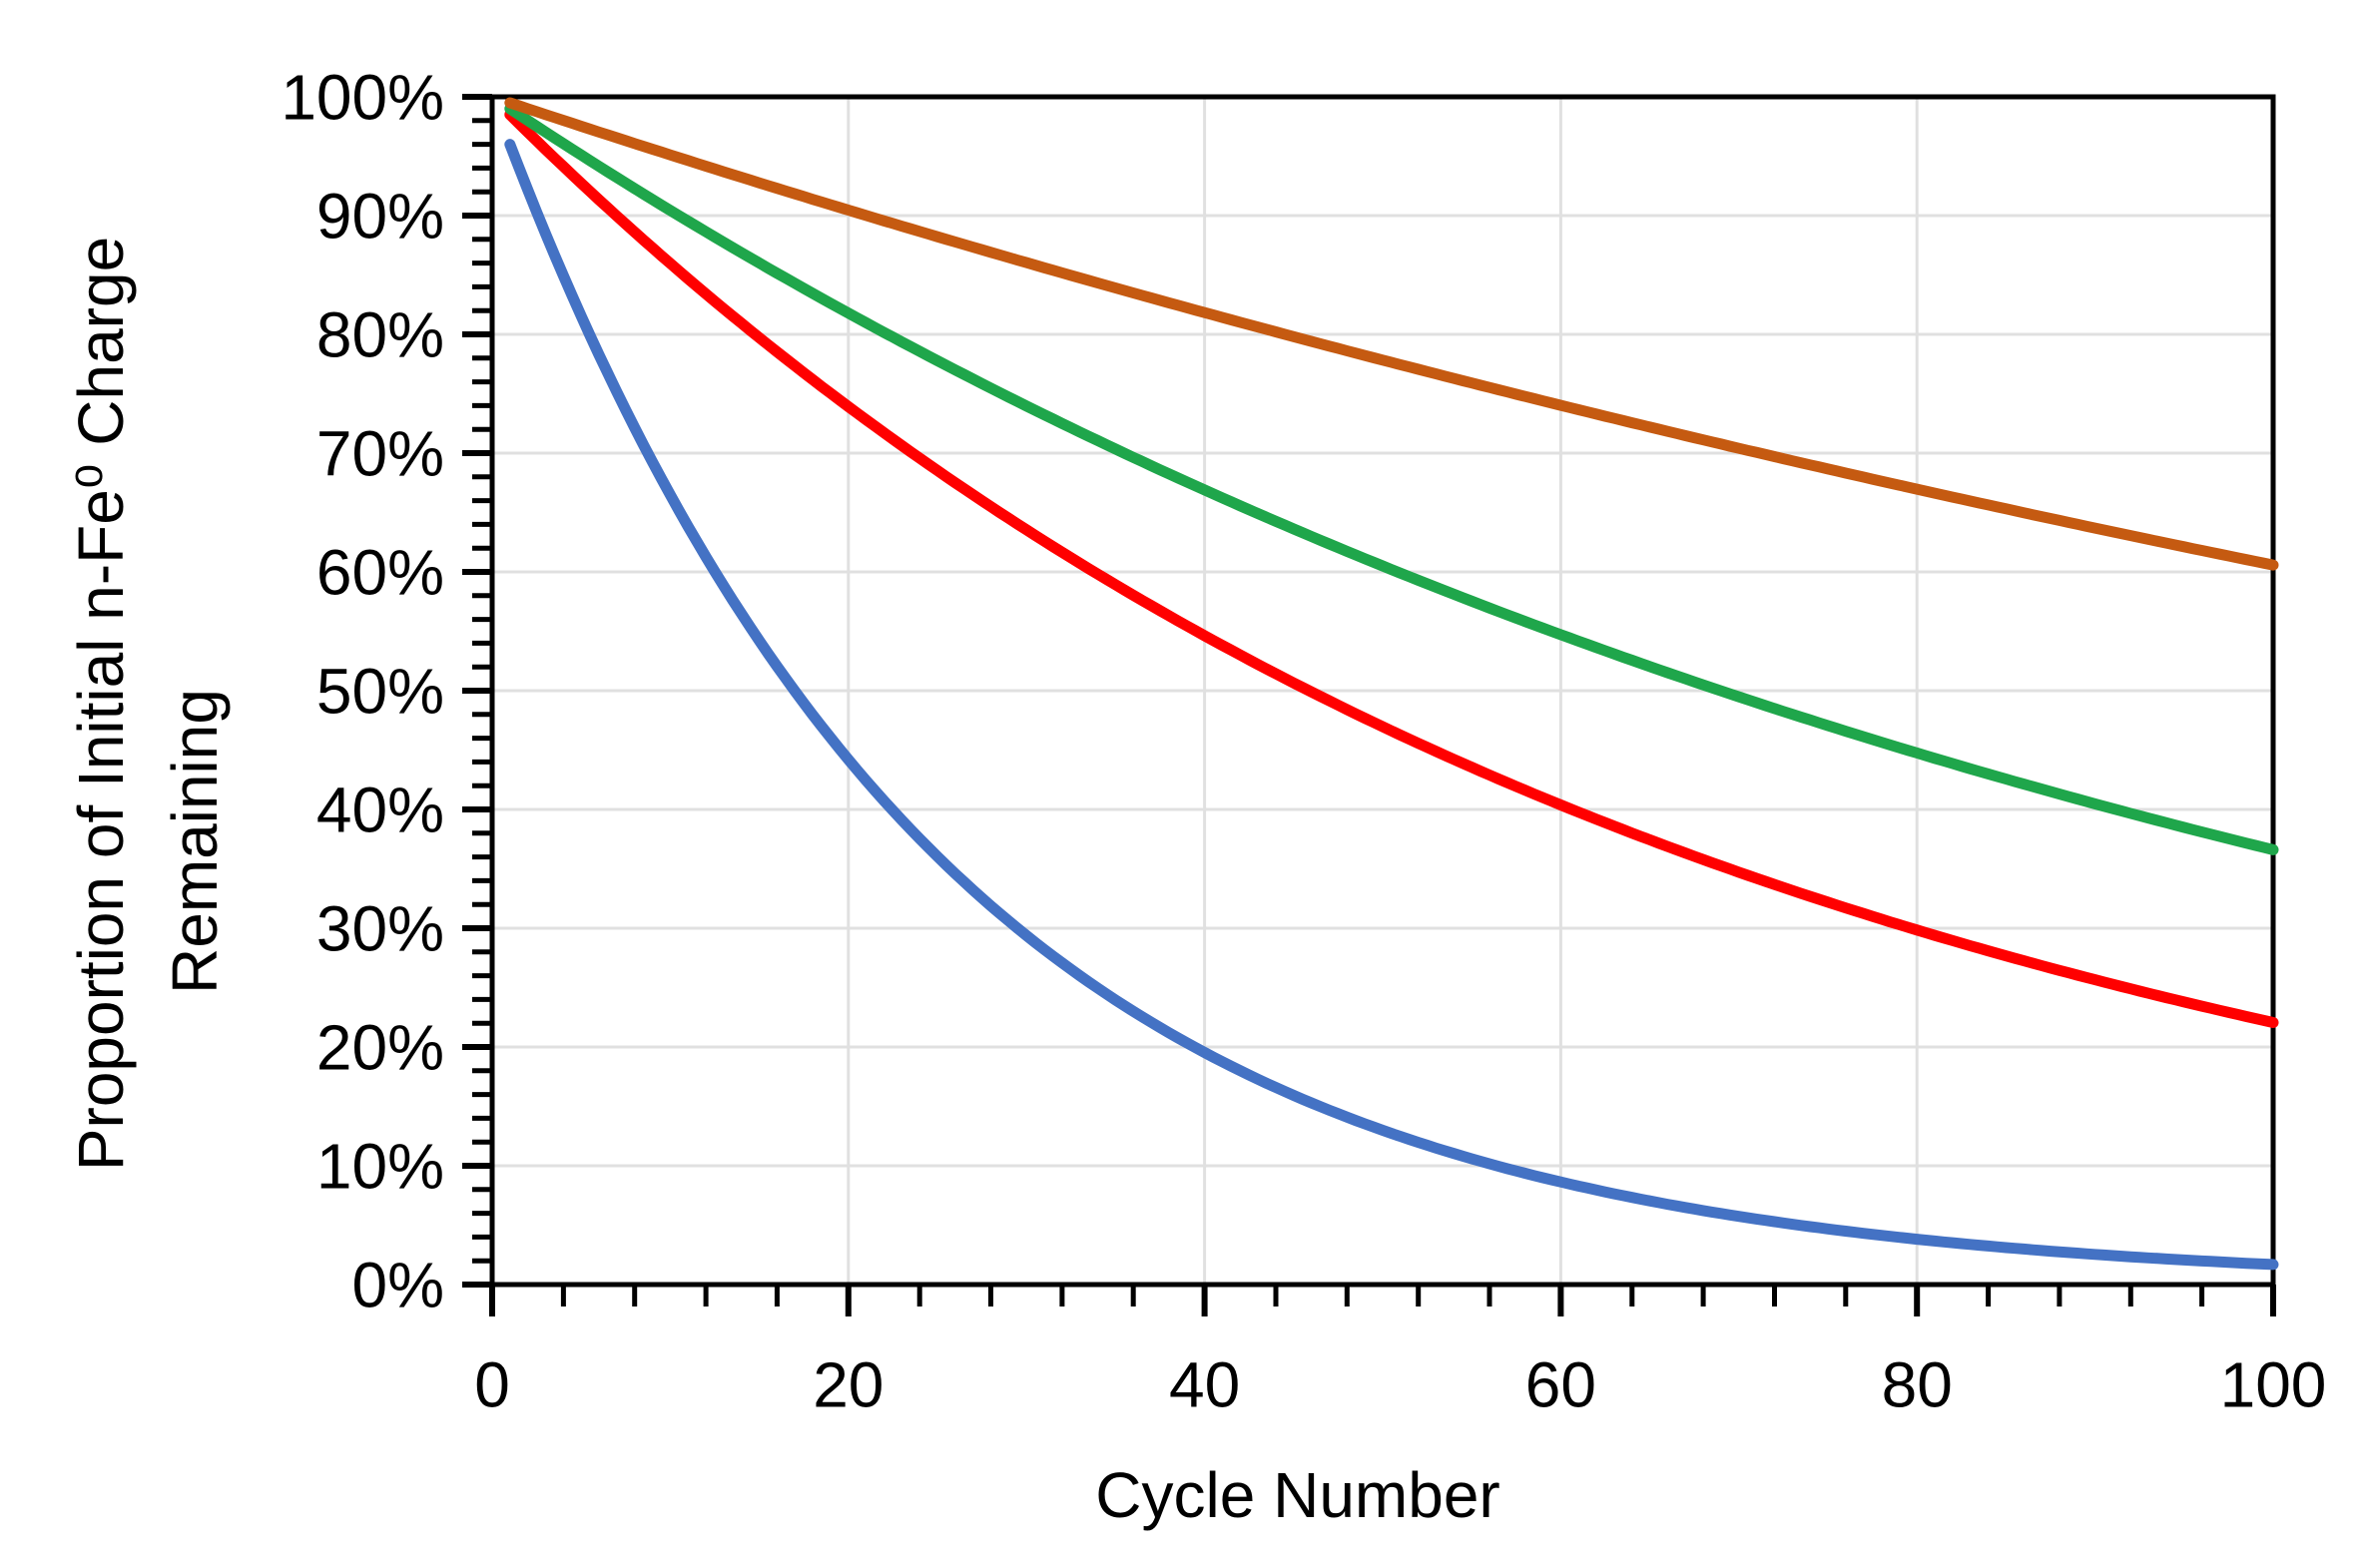 This screenshot has width=2367, height=1568. I want to click on x-tick-labels: 0 20 40 60 80 100, so click(1400, 1384).